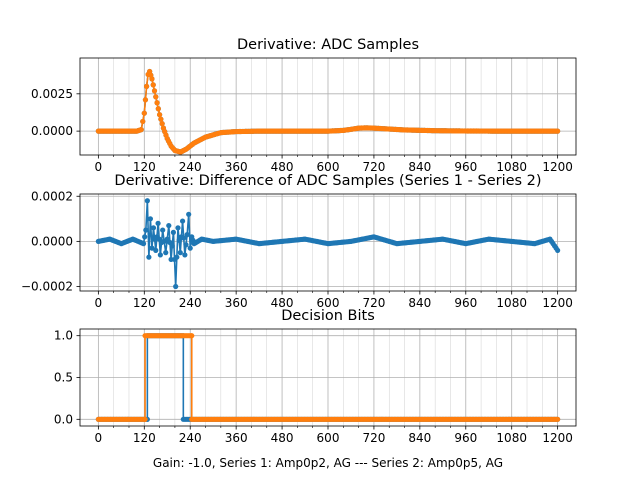 This screenshot has width=640, height=480. I want to click on y-tick-label: −0.0002, so click(47, 286).